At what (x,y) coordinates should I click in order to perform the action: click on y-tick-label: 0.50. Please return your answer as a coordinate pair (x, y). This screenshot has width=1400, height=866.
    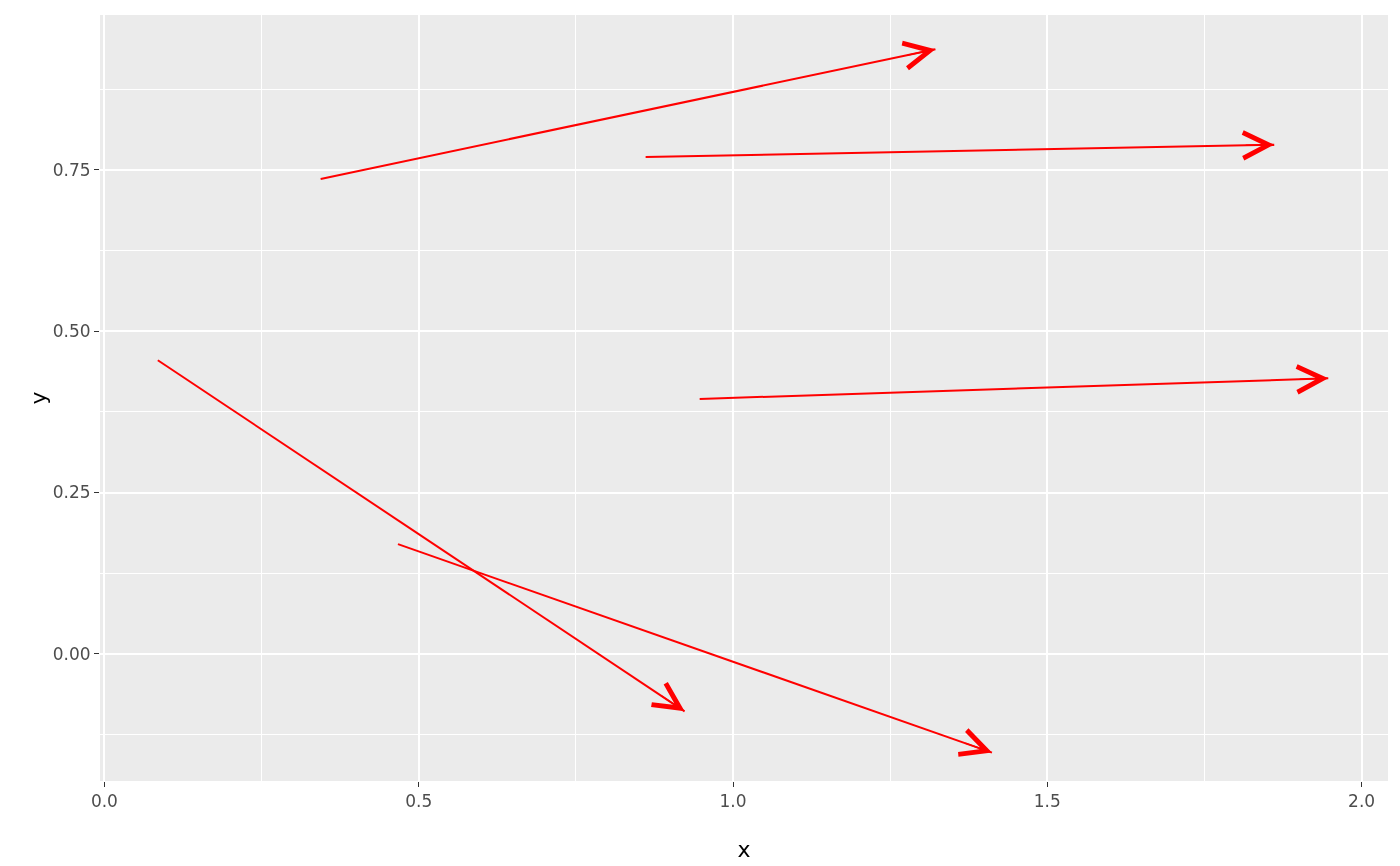
    Looking at the image, I should click on (71, 331).